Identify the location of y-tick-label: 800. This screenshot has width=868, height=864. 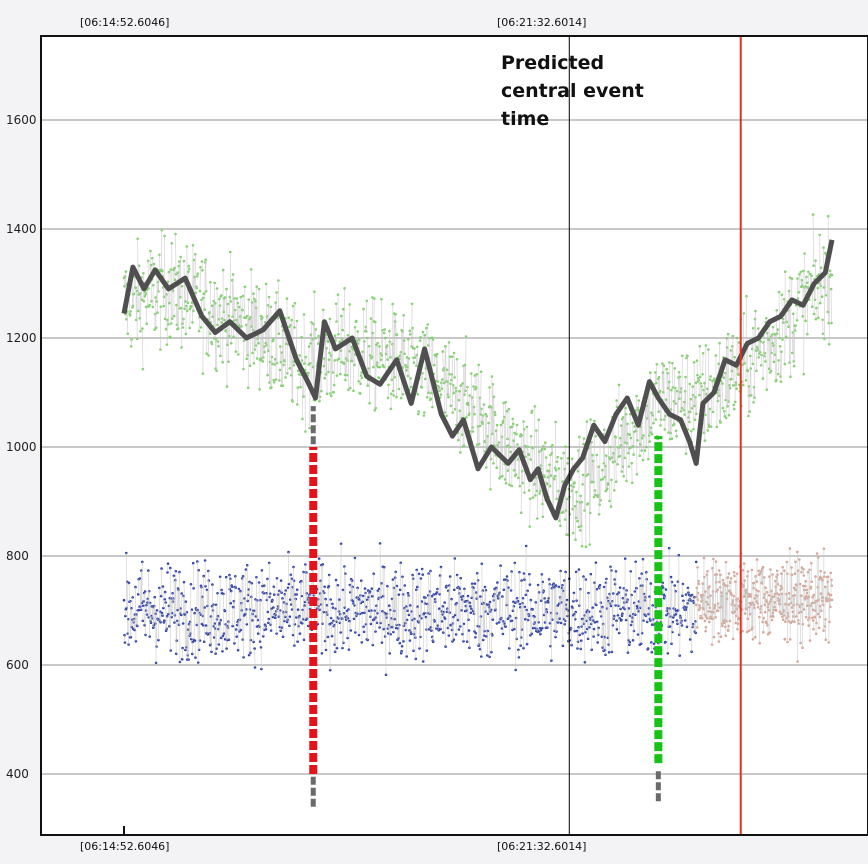
(17, 556).